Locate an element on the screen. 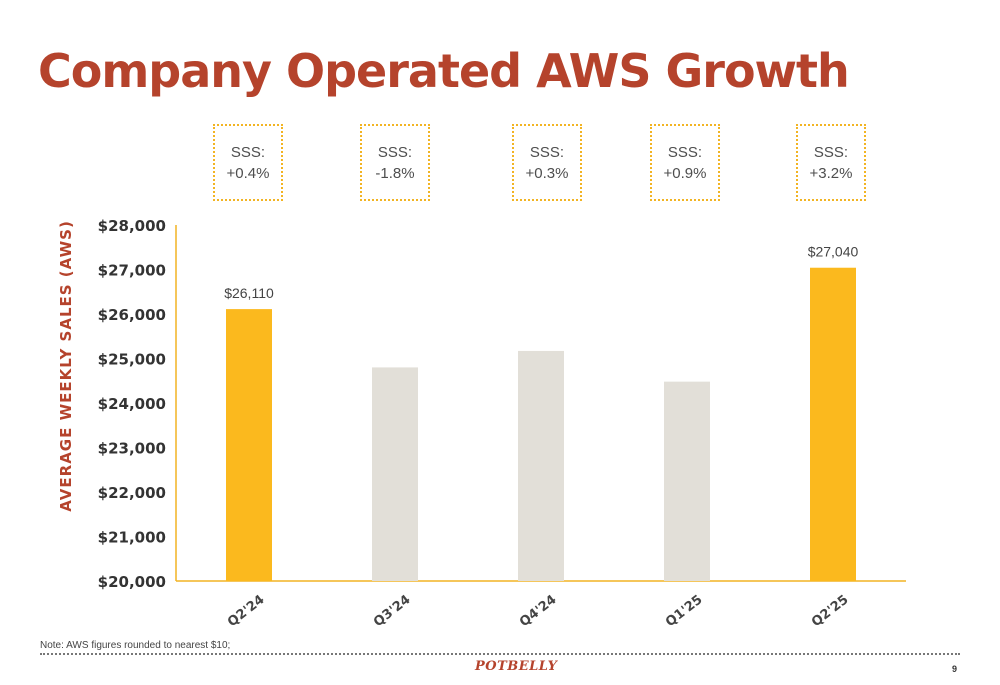 This screenshot has height=685, width=1000. sss-value: +0.9% is located at coordinates (685, 173).